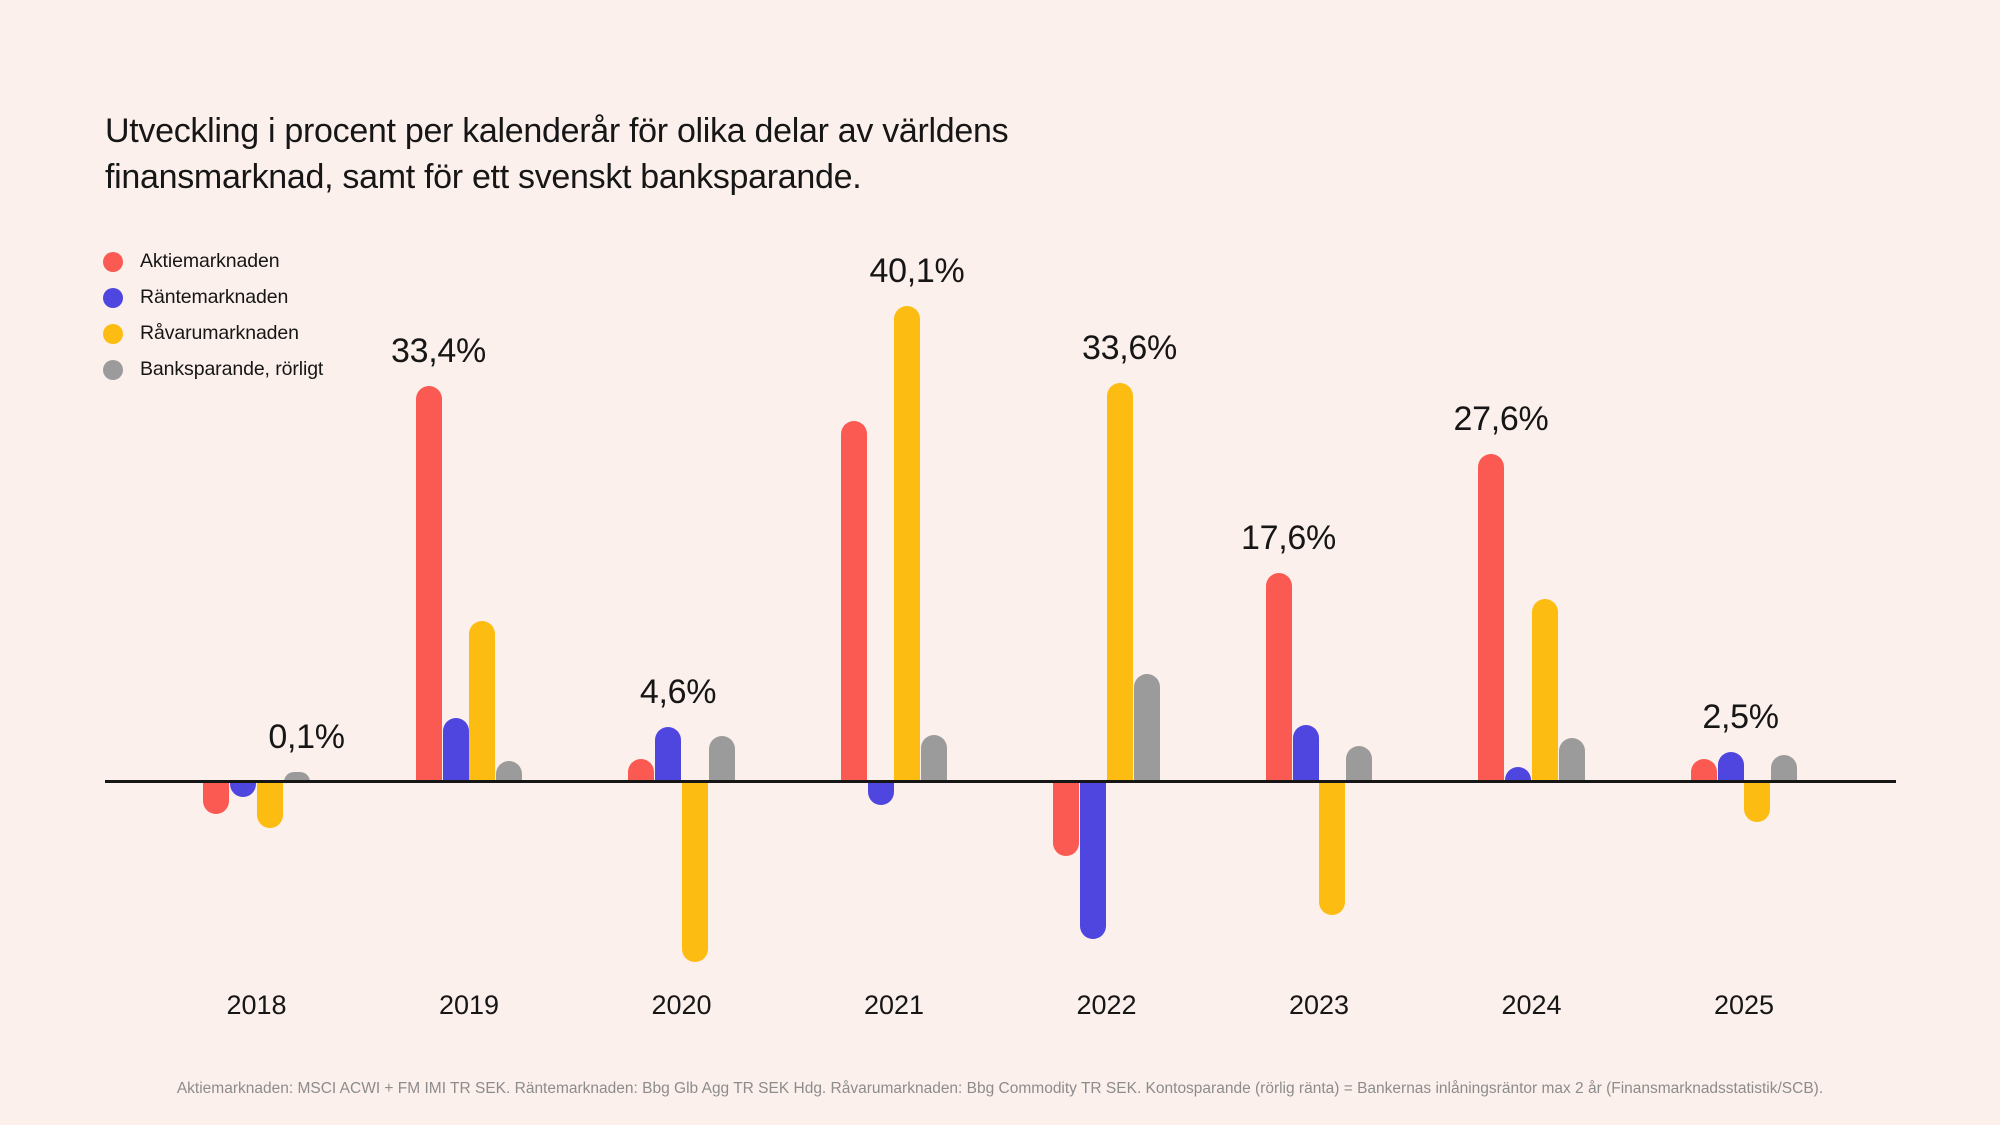 The image size is (2000, 1125). What do you see at coordinates (113, 297) in the screenshot?
I see `legend-dot-blue-icon` at bounding box center [113, 297].